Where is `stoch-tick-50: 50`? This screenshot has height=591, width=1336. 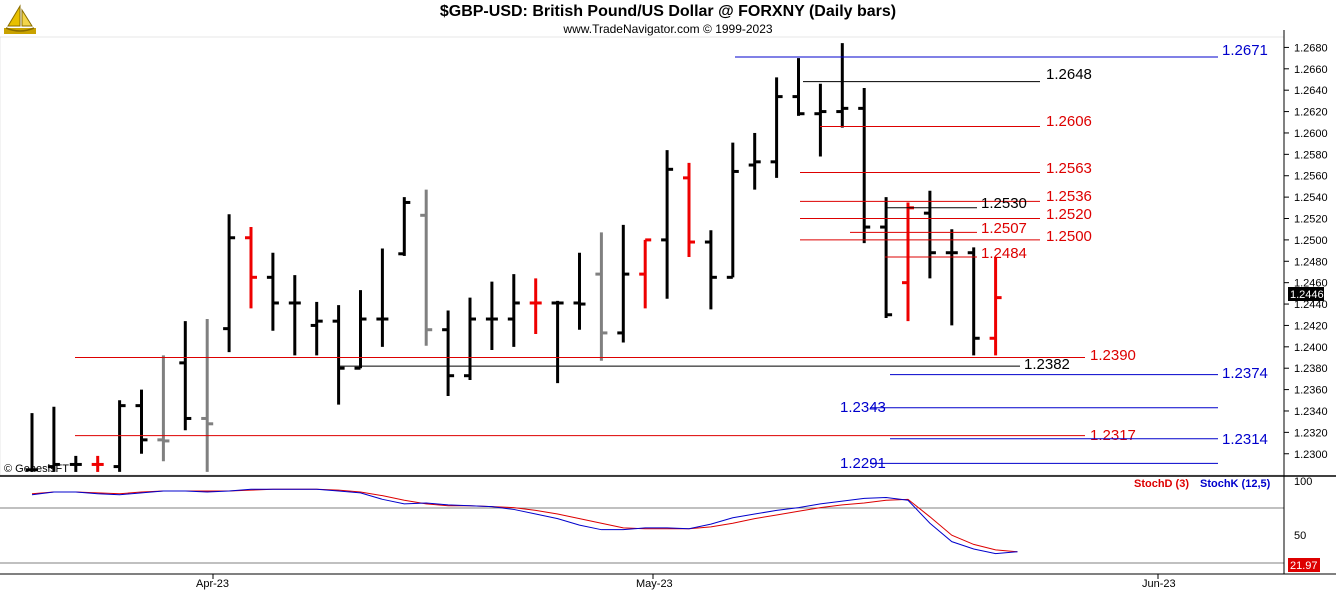
stoch-tick-50: 50 is located at coordinates (1300, 536).